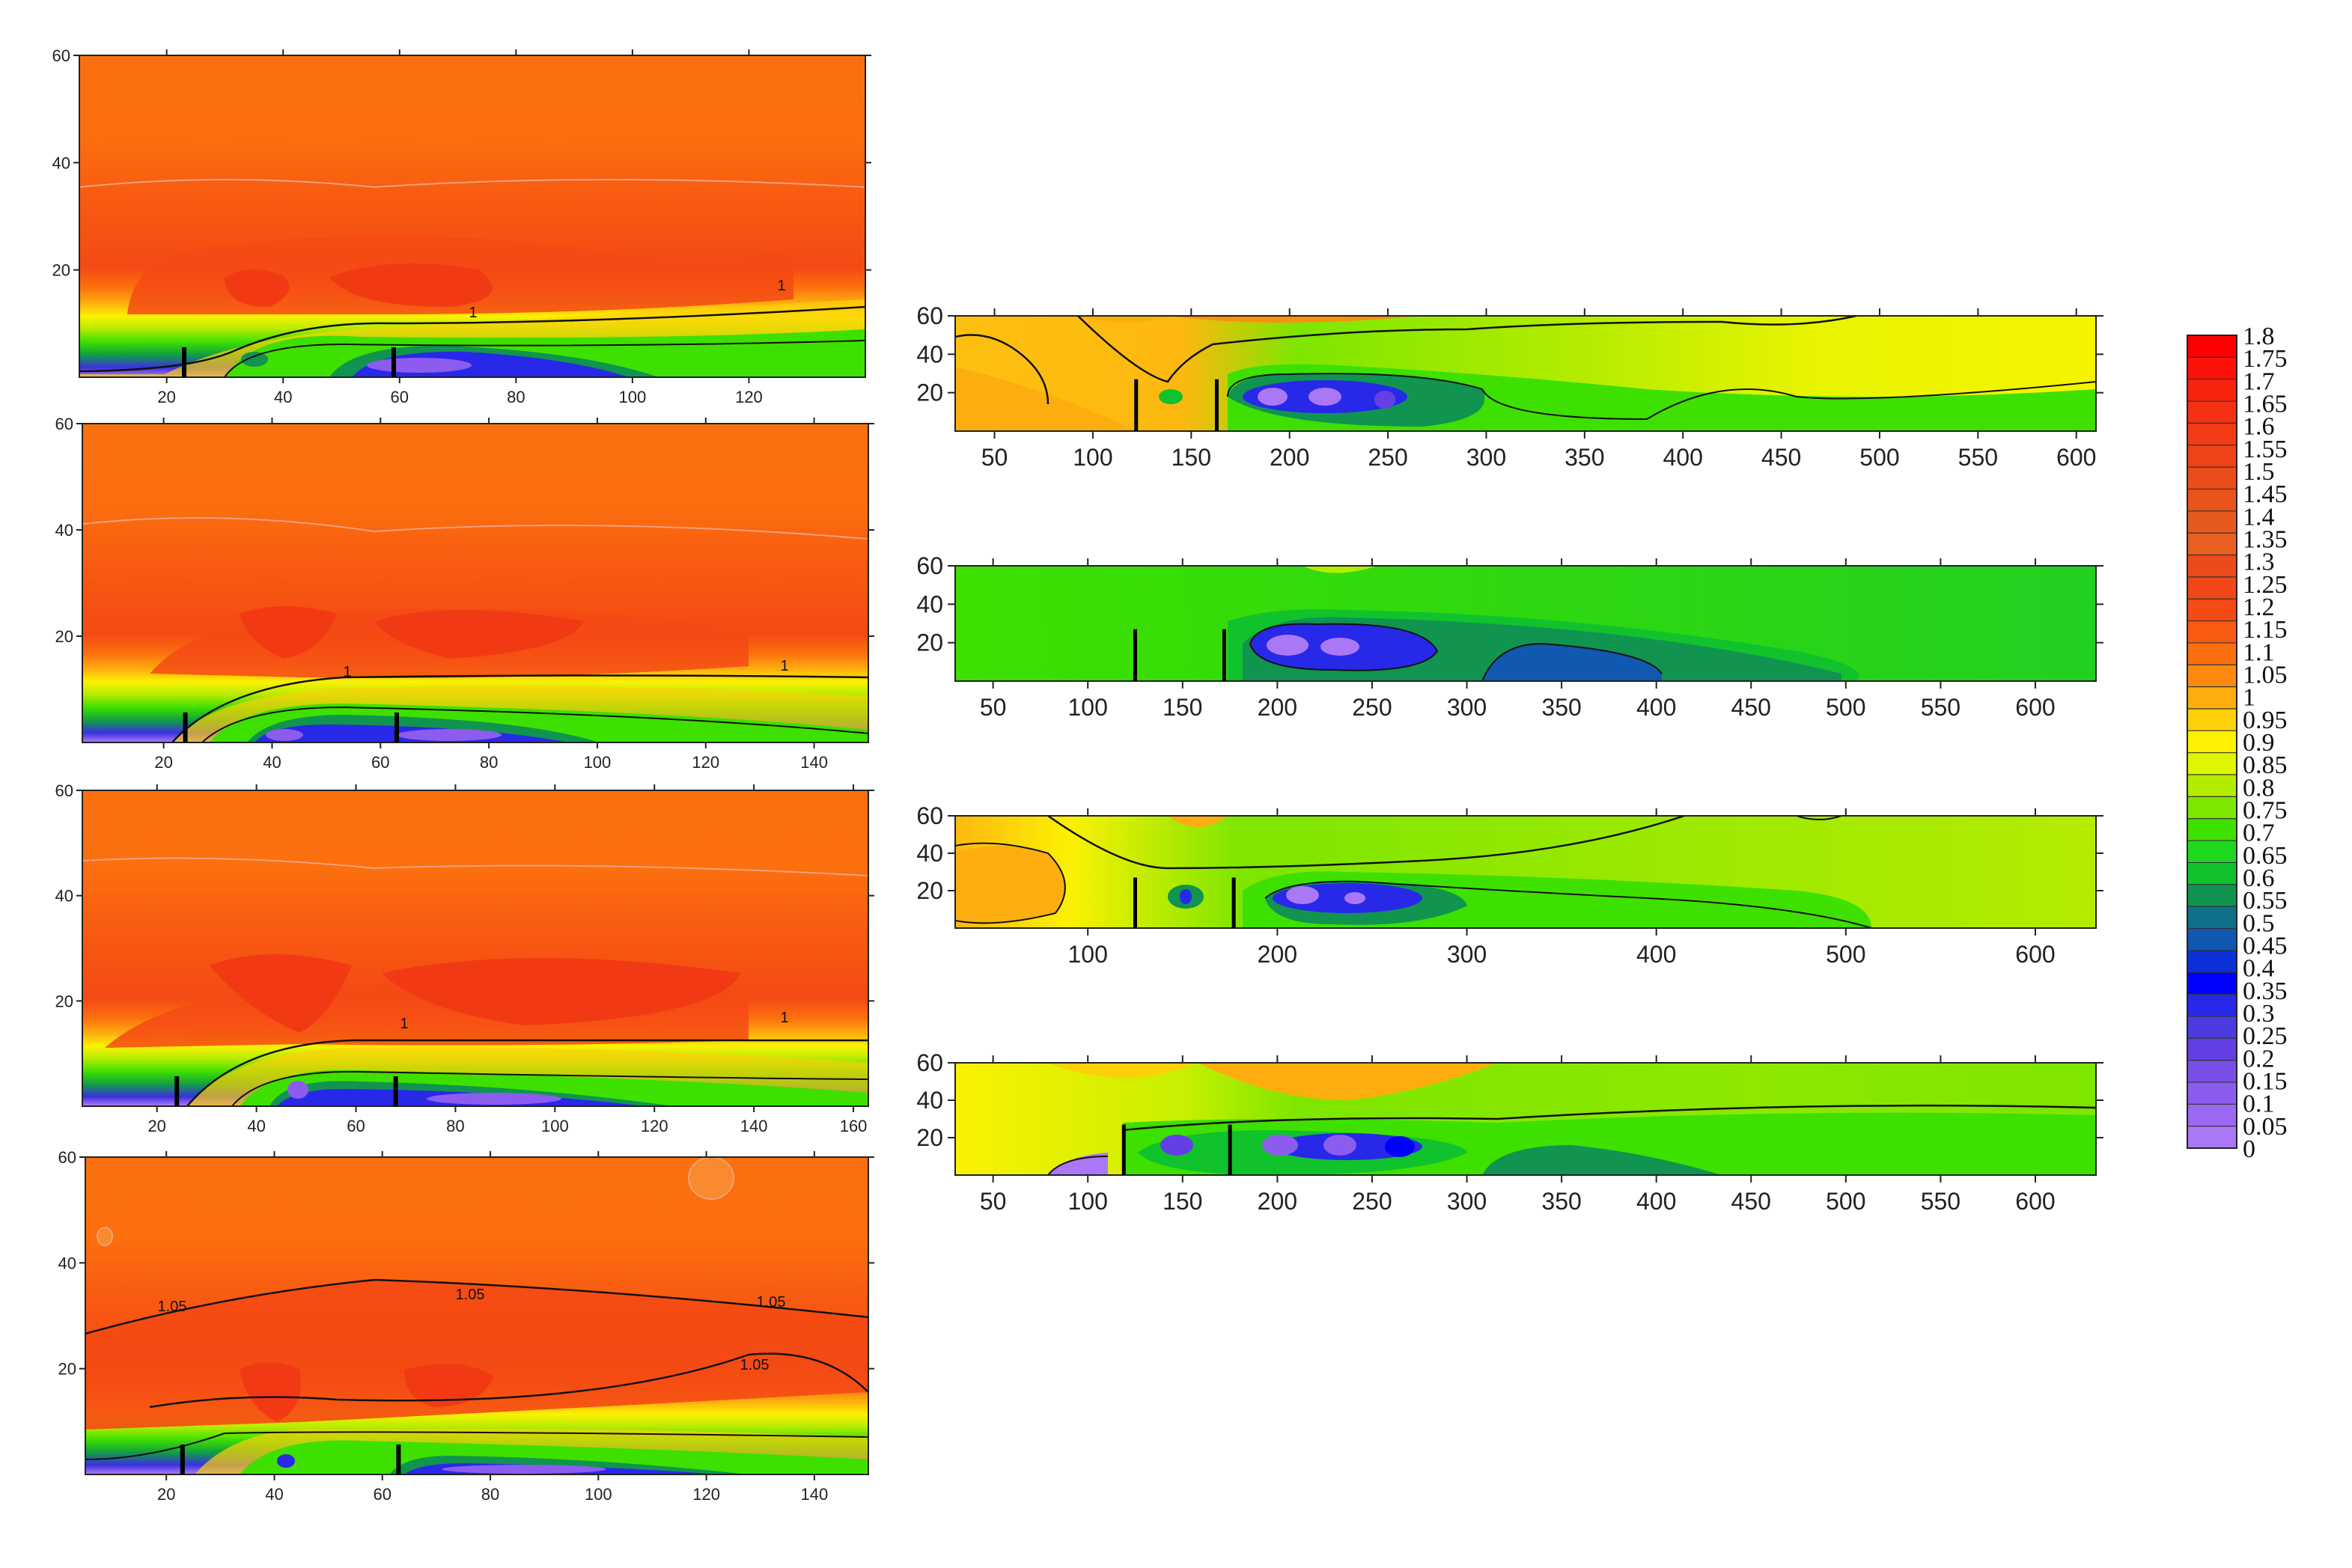  Describe the element at coordinates (163, 762) in the screenshot. I see `x-tick-label: 20` at that location.